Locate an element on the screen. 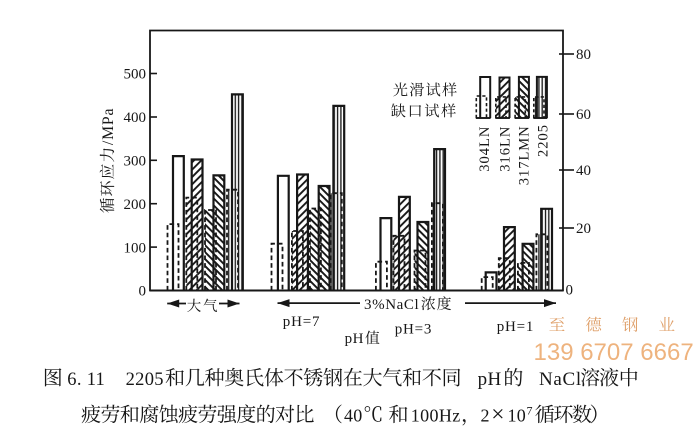 This screenshot has width=700, height=441. svg-text: 6. 11 is located at coordinates (86, 380).